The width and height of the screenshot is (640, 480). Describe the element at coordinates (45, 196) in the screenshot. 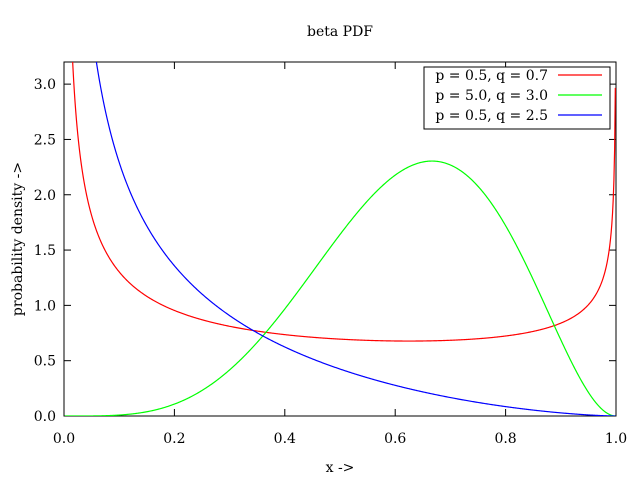

I see `y-tick-label: 2.0` at that location.